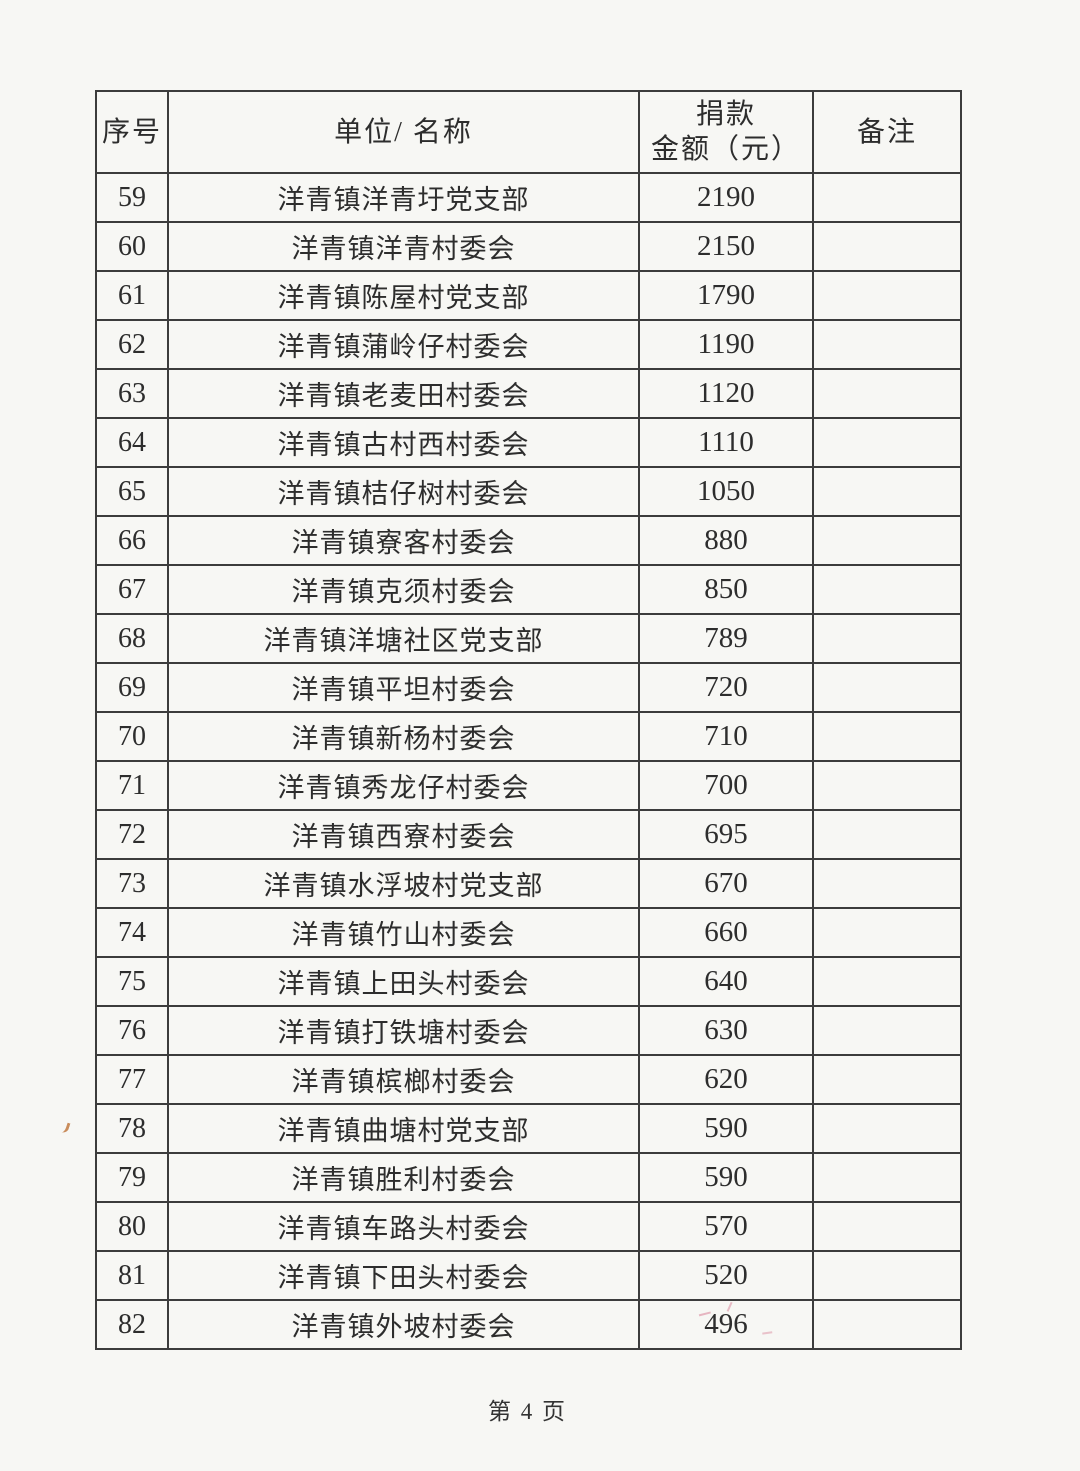  Describe the element at coordinates (527, 1411) in the screenshot. I see `page-number: 第 4 页` at that location.